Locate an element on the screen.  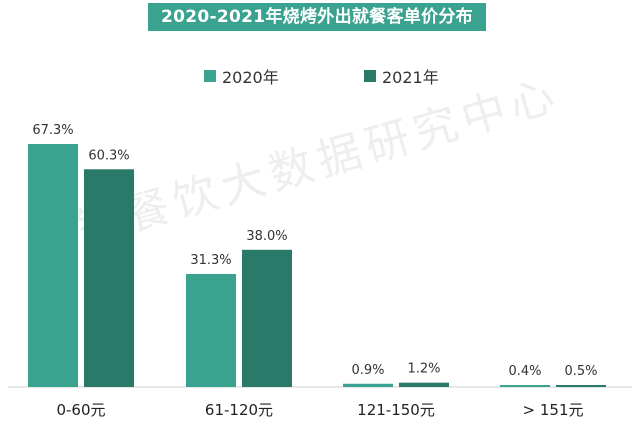
legend-label-2020: 2020年 is located at coordinates (250, 77).